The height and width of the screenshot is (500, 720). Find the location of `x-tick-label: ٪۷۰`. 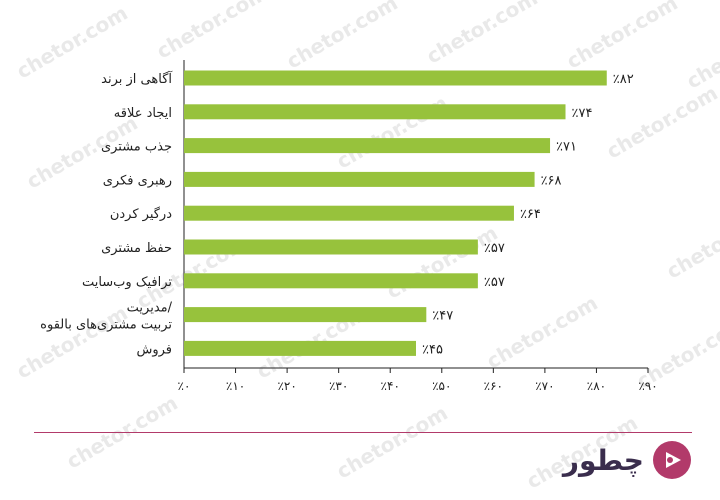

x-tick-label: ٪۷۰ is located at coordinates (544, 386).